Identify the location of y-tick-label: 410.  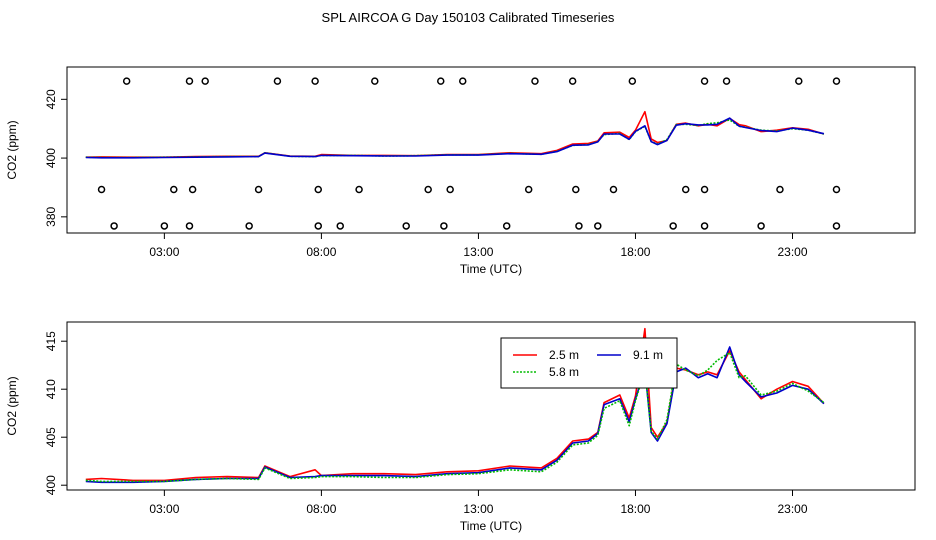
(51, 389).